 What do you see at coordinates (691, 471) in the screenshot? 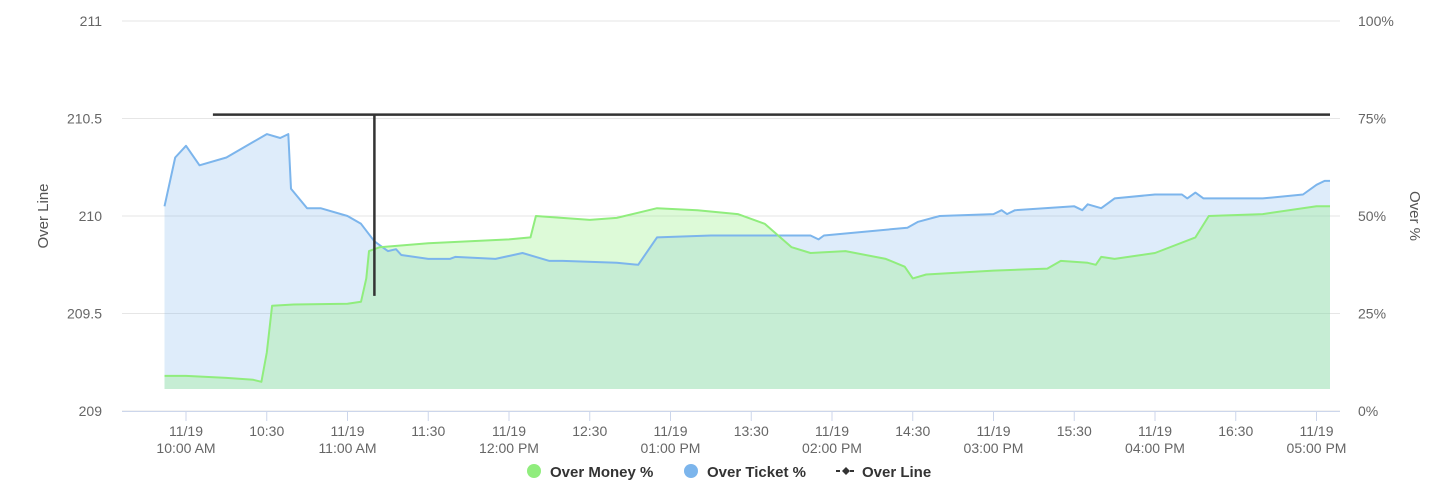
I see `legend-swatch-over-ticket` at bounding box center [691, 471].